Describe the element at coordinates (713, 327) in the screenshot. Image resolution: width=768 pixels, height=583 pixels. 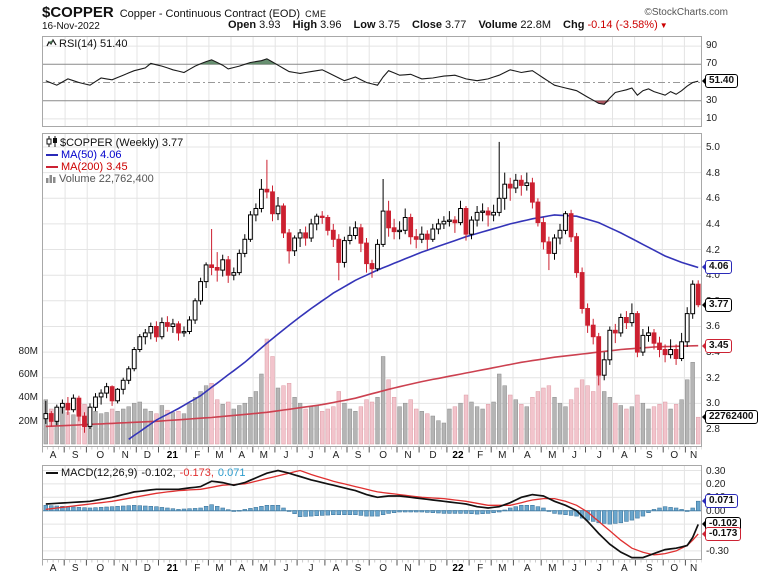
I see `price-tick-3.6: 3.6` at that location.